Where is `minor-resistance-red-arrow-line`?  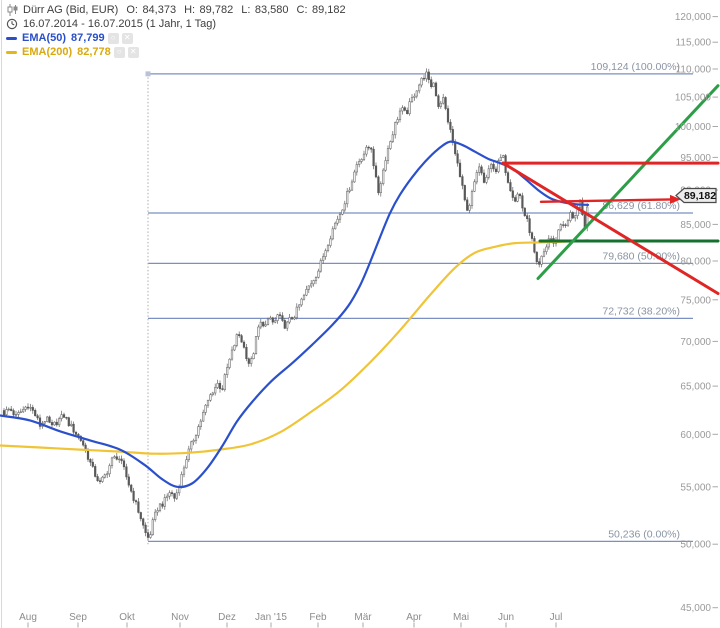 minor-resistance-red-arrow-line is located at coordinates (606, 201).